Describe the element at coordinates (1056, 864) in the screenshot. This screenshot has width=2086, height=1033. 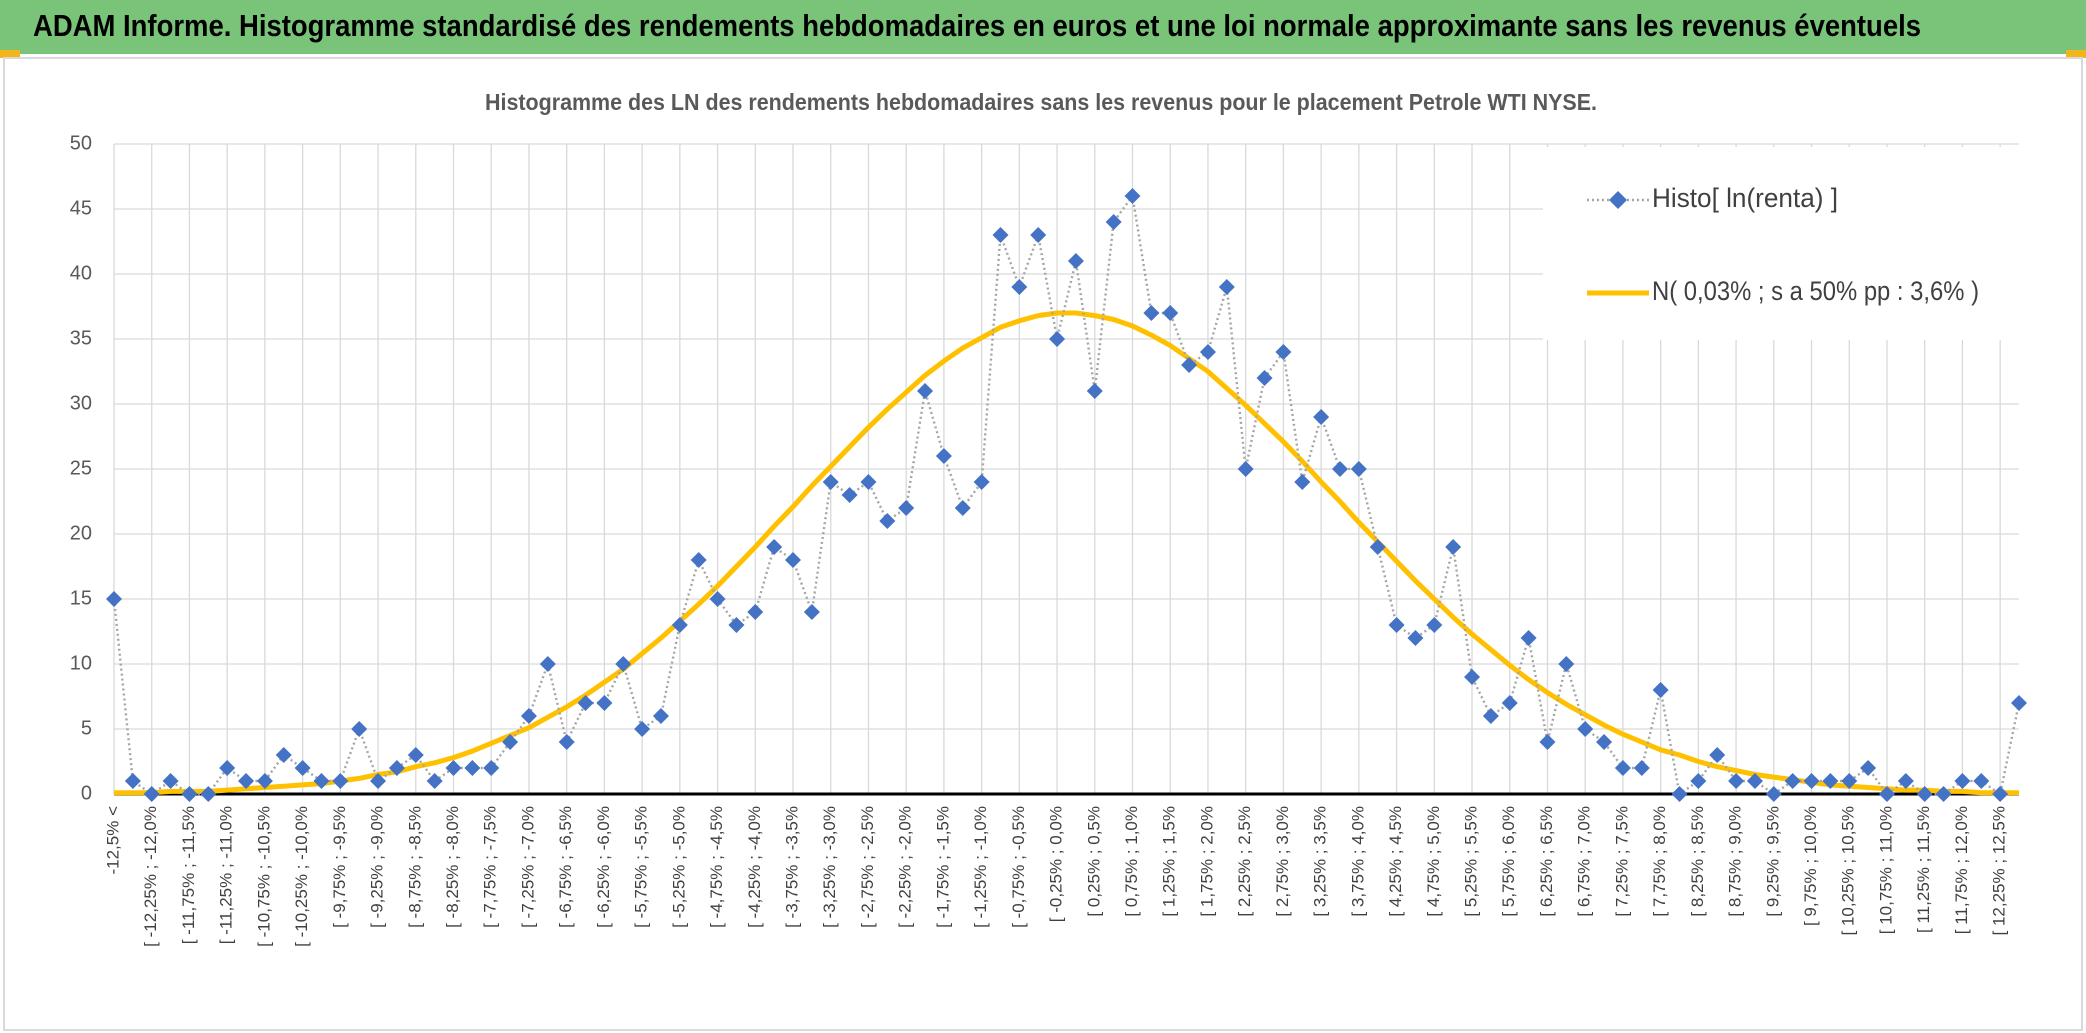
I see `x-tick-label: [ -0,25% ; 0,0%` at that location.